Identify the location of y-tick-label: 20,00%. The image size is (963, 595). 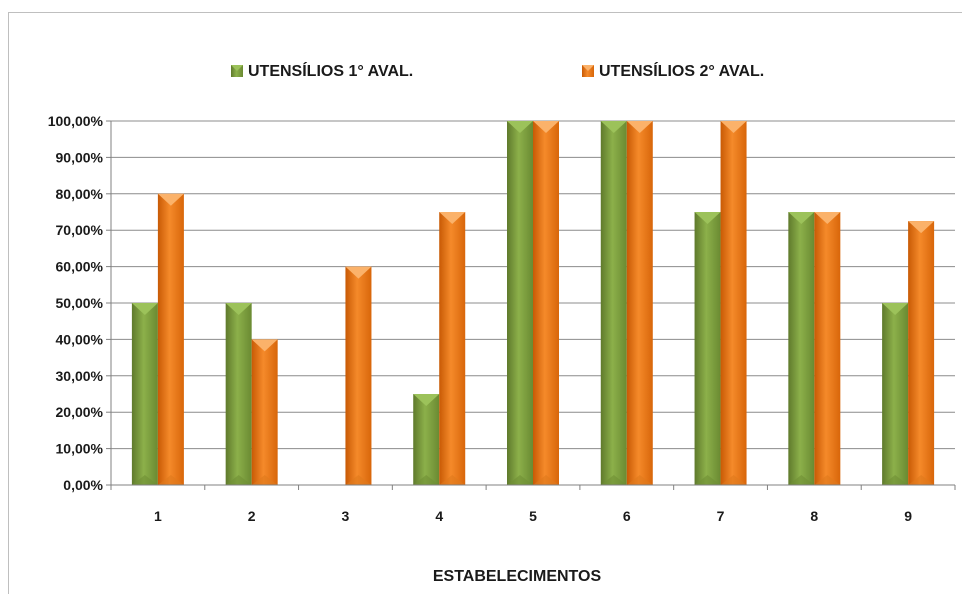
(80, 412).